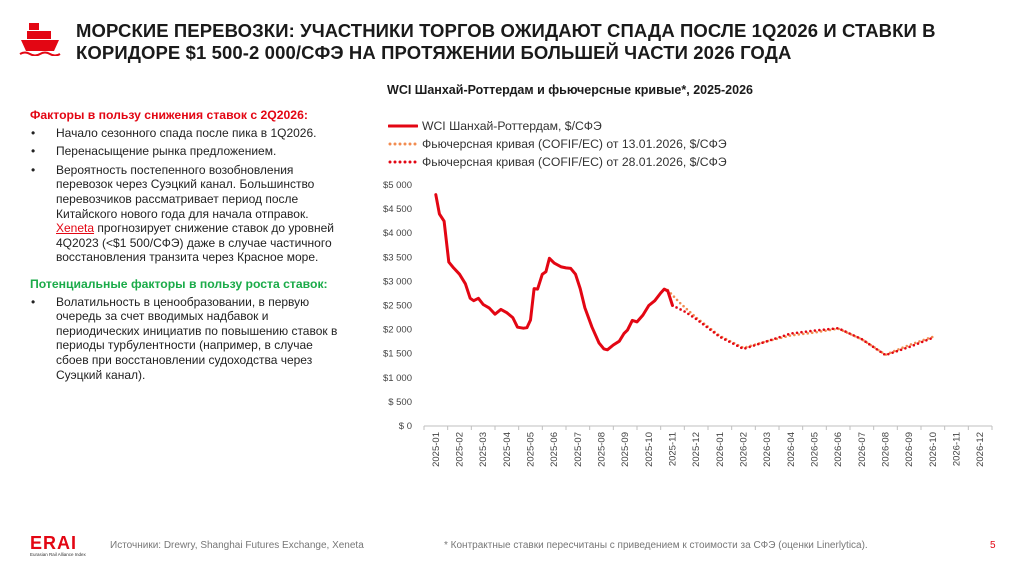 The image size is (1024, 576). I want to click on x-tick-label: 2026-06, so click(838, 449).